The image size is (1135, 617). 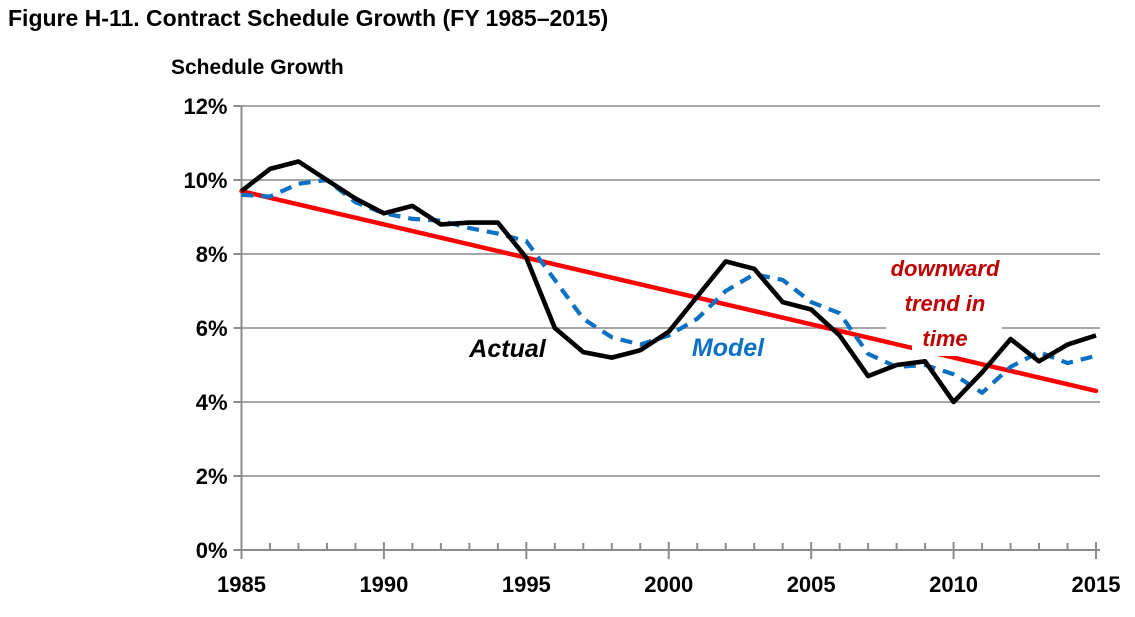 I want to click on y-tick-label: 12%, so click(x=205, y=106).